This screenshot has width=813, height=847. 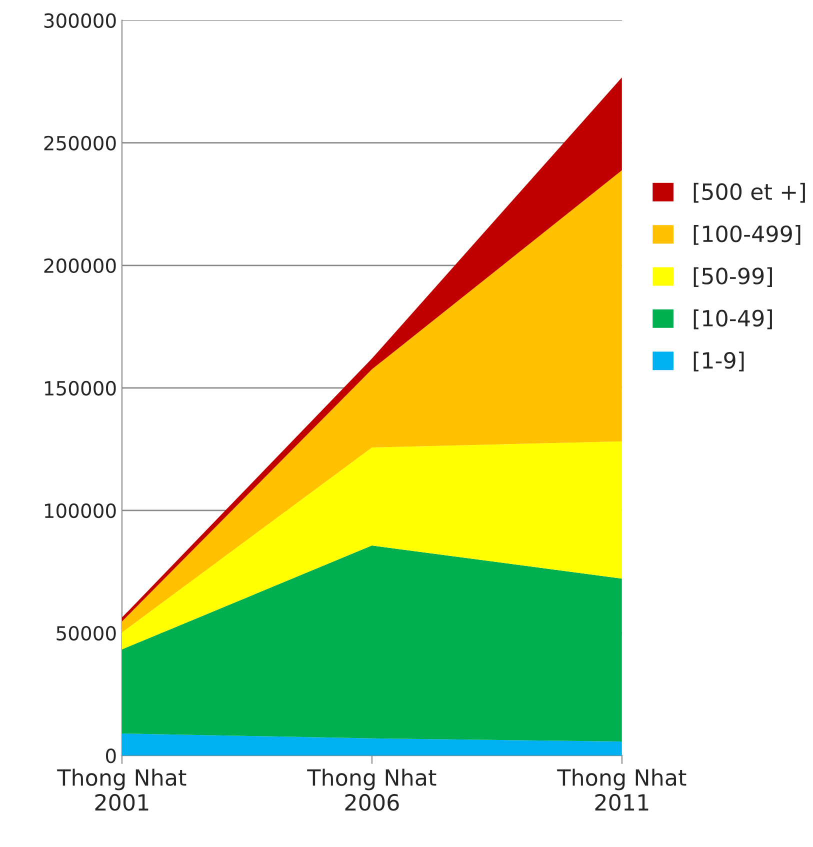 What do you see at coordinates (719, 362) in the screenshot?
I see `legend-label: [1-9]` at bounding box center [719, 362].